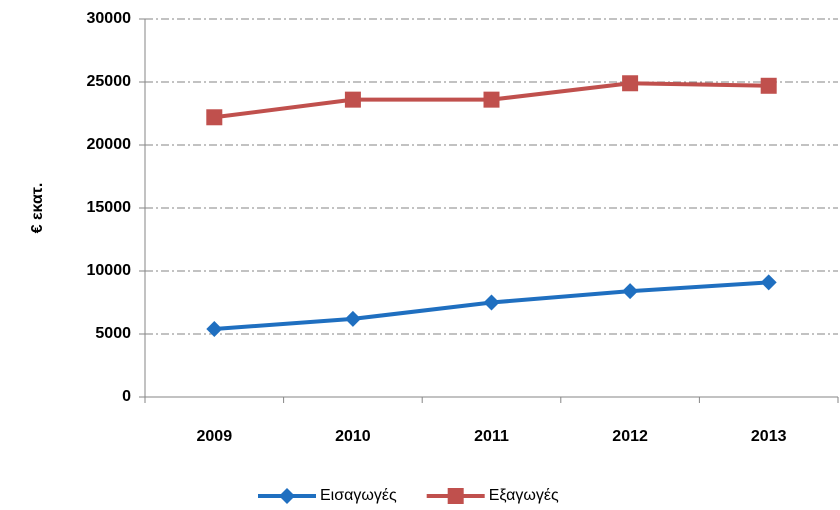 The width and height of the screenshot is (840, 510). I want to click on y-tick-label: 10000, so click(109, 270).